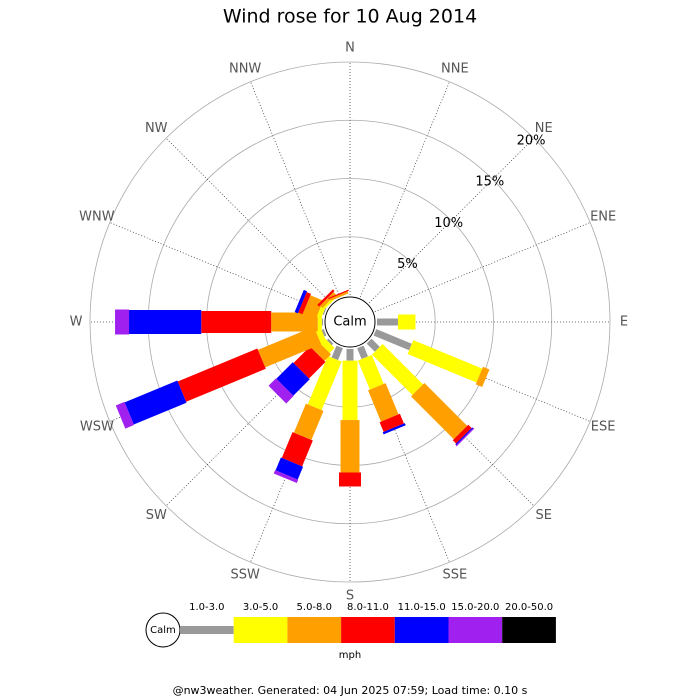 The height and width of the screenshot is (700, 700). What do you see at coordinates (314, 607) in the screenshot?
I see `legend-label: 5.0-8.0` at bounding box center [314, 607].